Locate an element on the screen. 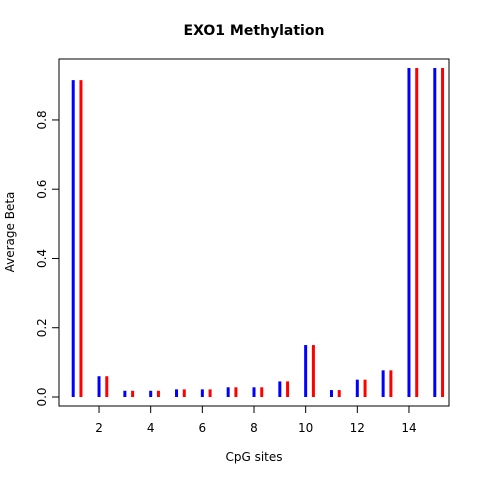 The image size is (480, 480). y-tick-label-0.4: 0.4 is located at coordinates (42, 258).